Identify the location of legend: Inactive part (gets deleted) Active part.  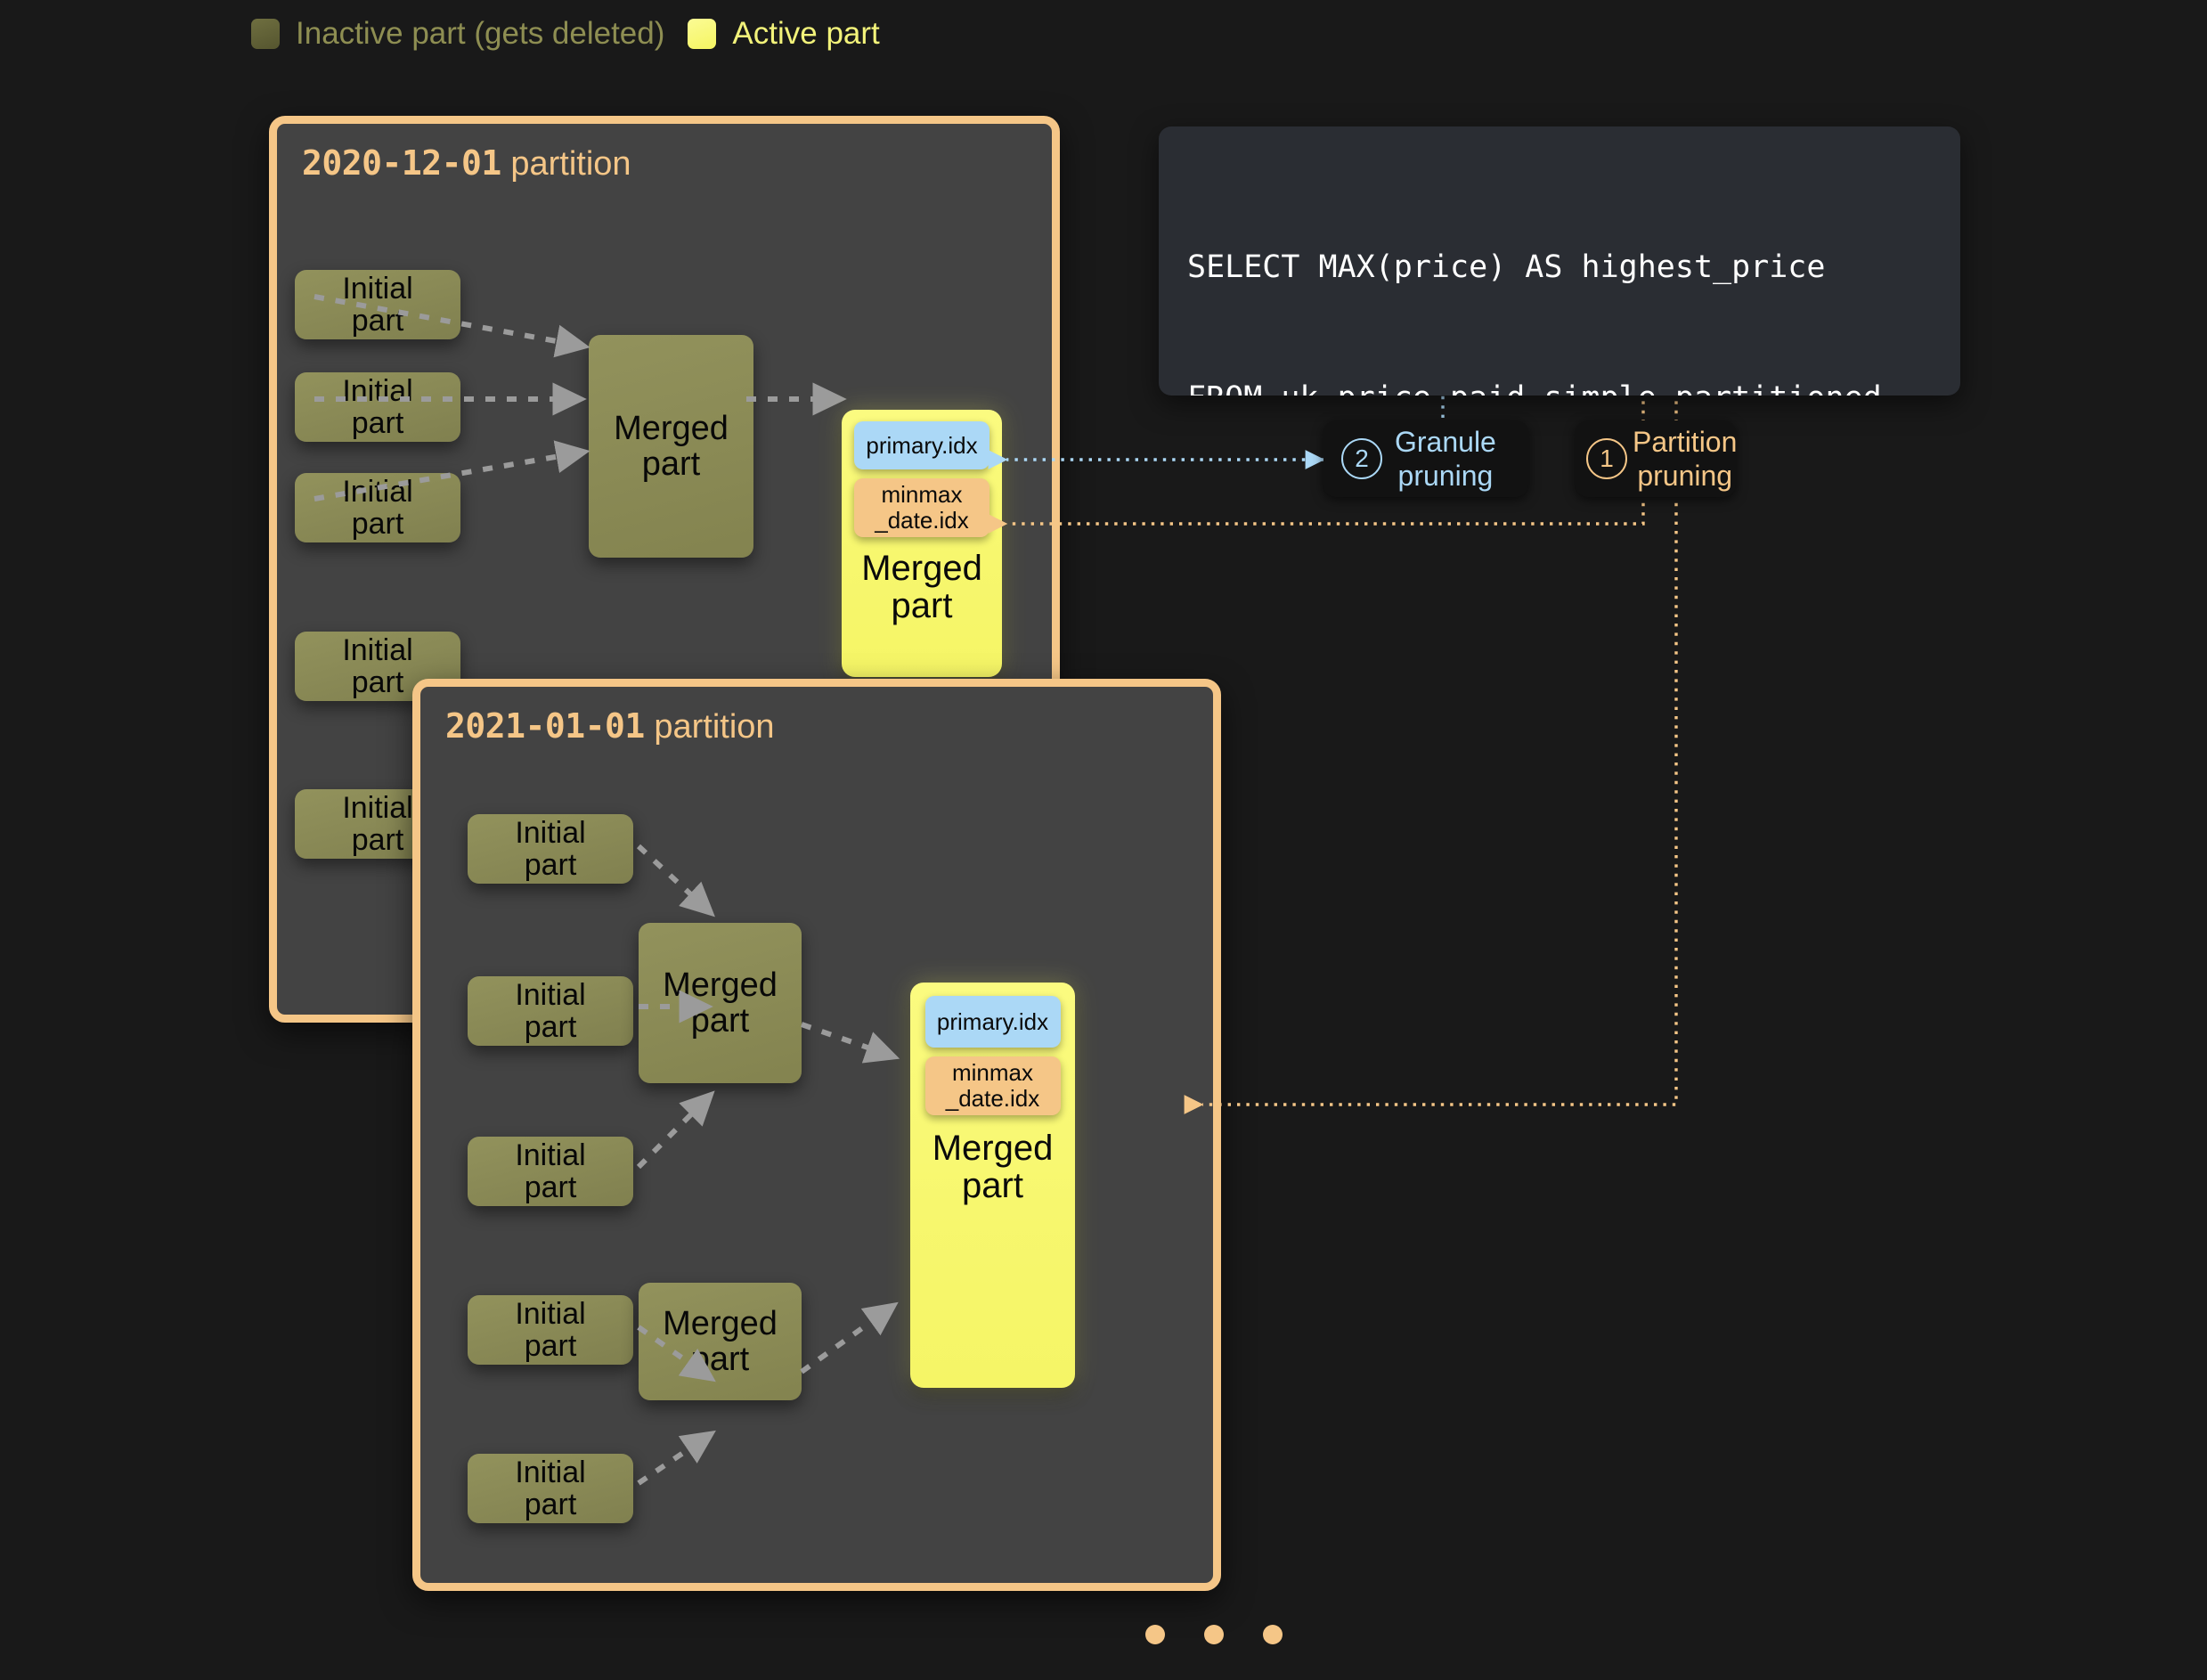
(565, 34).